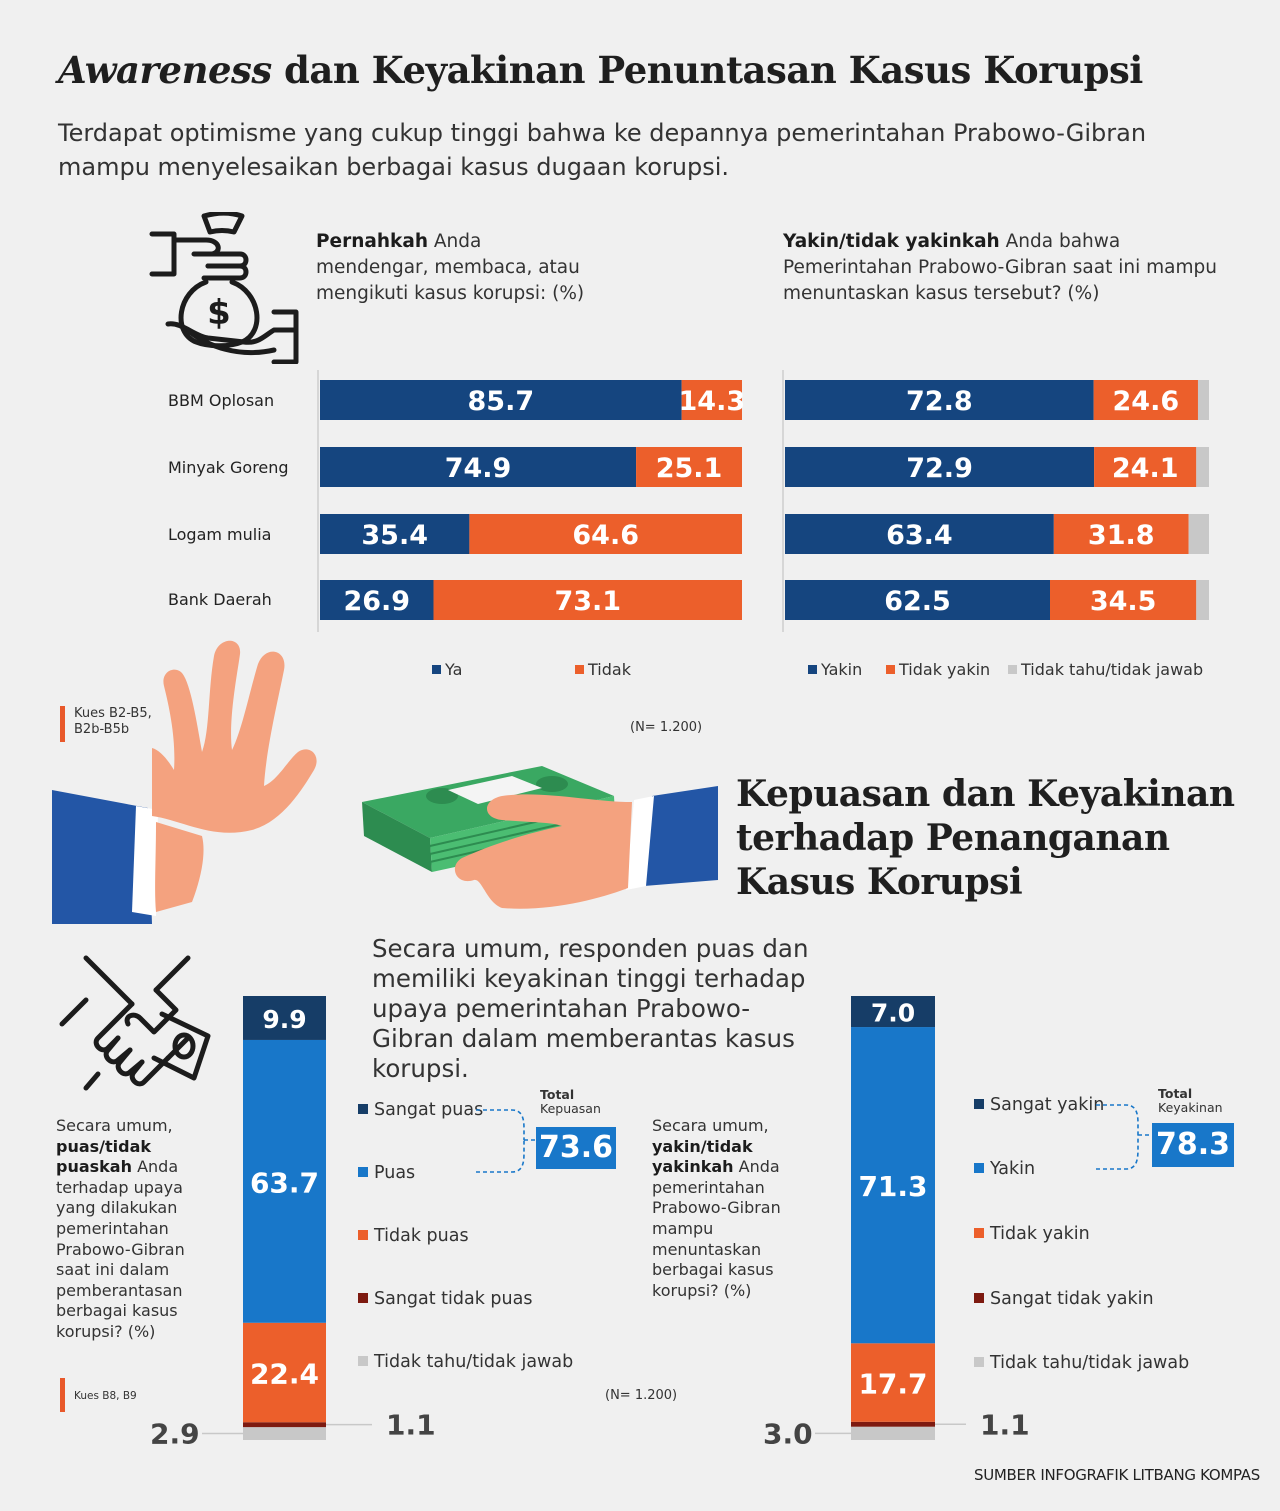  I want to click on legend-tidak: Tidak, so click(603, 669).